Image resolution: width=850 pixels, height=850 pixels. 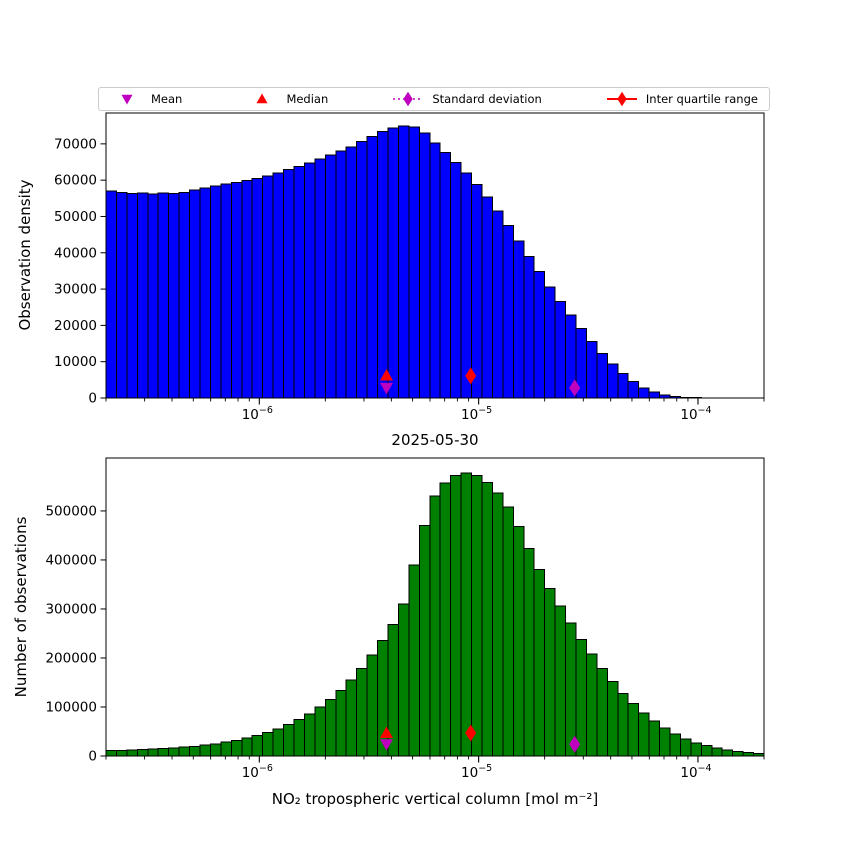 I want to click on triangle-down-glyph, so click(x=127, y=99).